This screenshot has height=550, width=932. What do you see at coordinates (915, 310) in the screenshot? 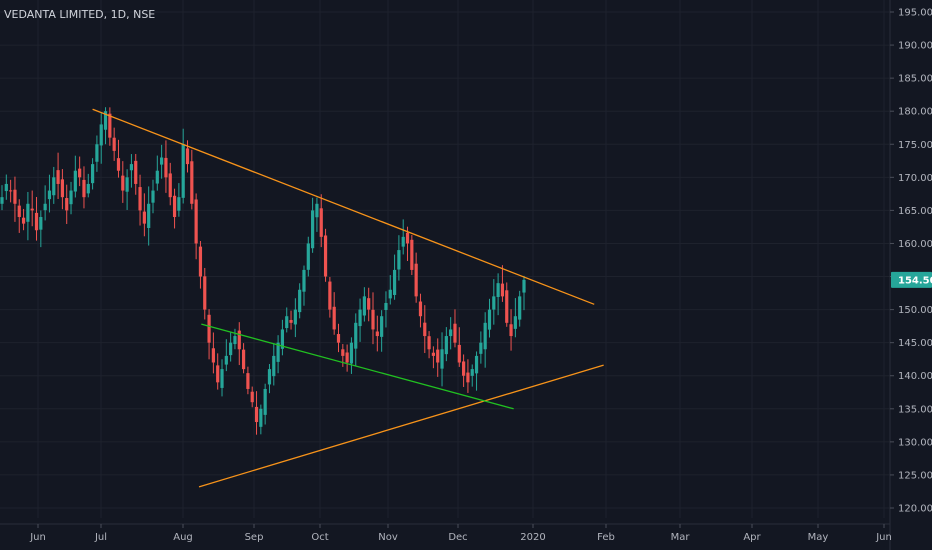
I see `price-tick-label: 150.00` at bounding box center [915, 310].